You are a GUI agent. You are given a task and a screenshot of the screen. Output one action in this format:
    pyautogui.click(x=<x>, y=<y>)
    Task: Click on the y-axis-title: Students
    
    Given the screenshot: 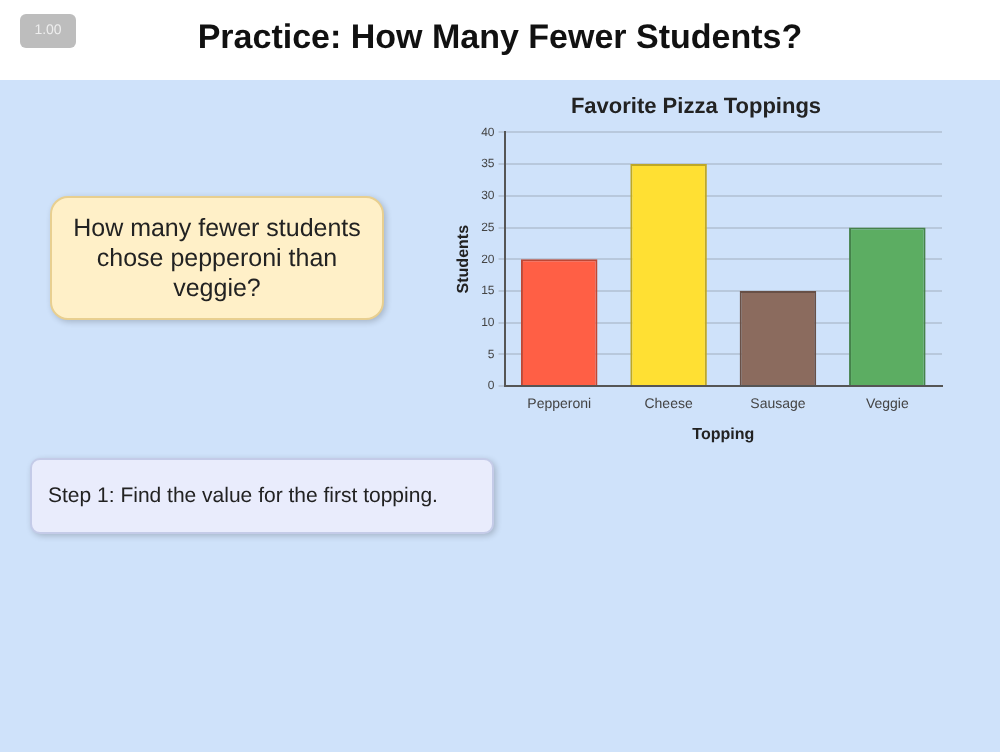 What is the action you would take?
    pyautogui.click(x=463, y=258)
    